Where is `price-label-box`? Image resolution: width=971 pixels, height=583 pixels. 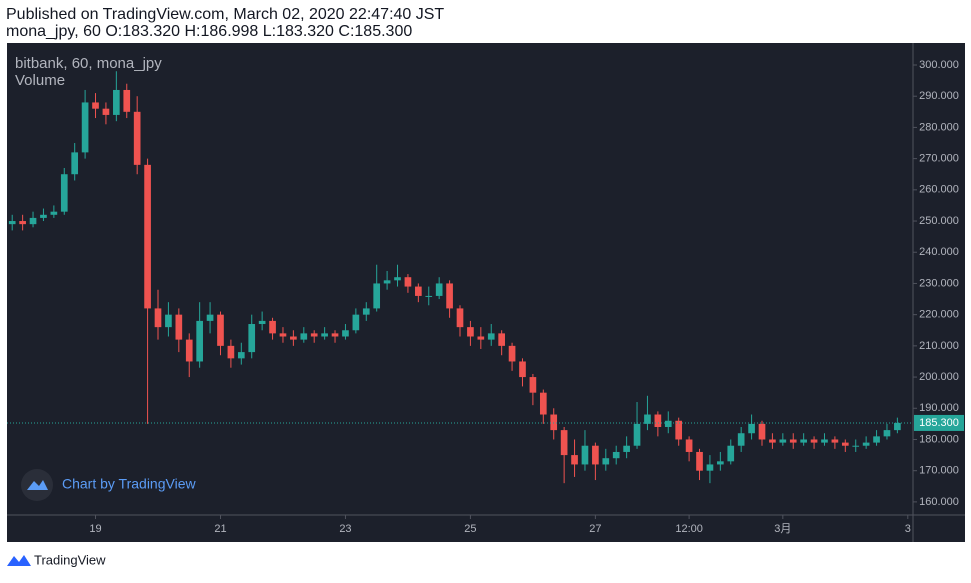 price-label-box is located at coordinates (939, 422).